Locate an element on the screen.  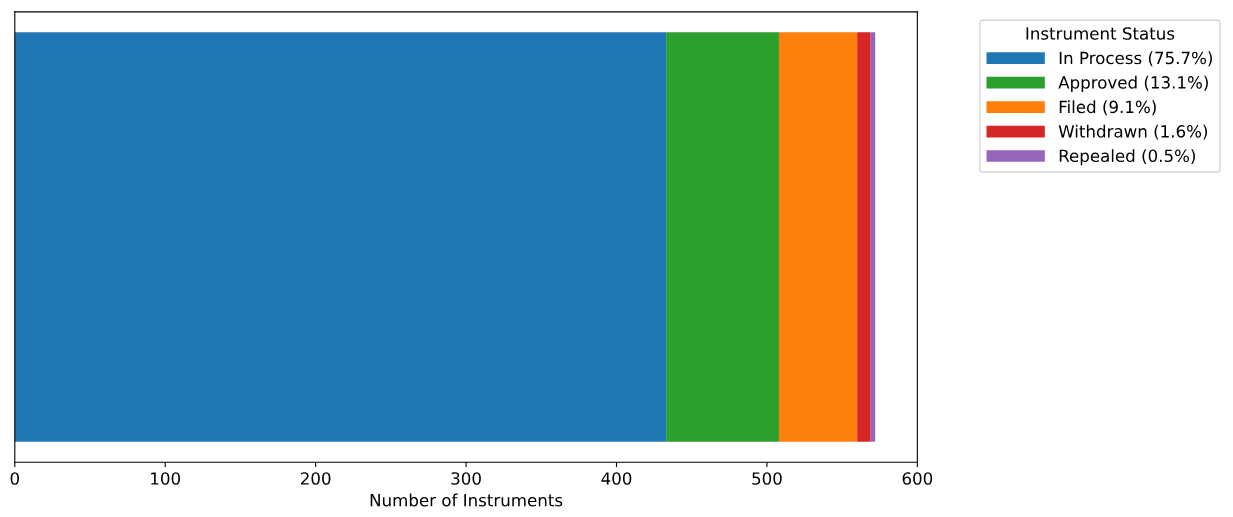
legend-label: Approved (13.1%) is located at coordinates (1133, 83).